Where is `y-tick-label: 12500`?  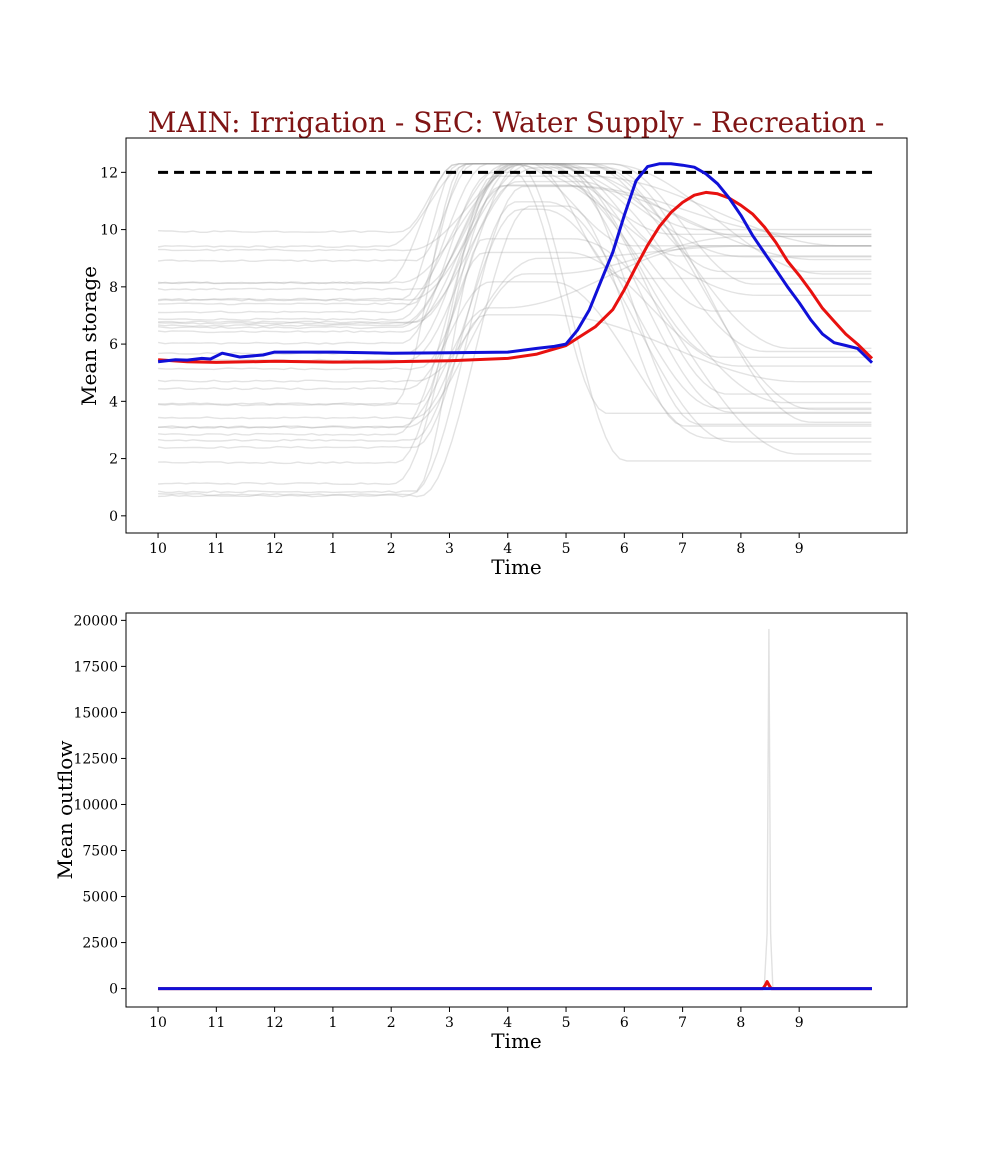
y-tick-label: 12500 is located at coordinates (95, 759).